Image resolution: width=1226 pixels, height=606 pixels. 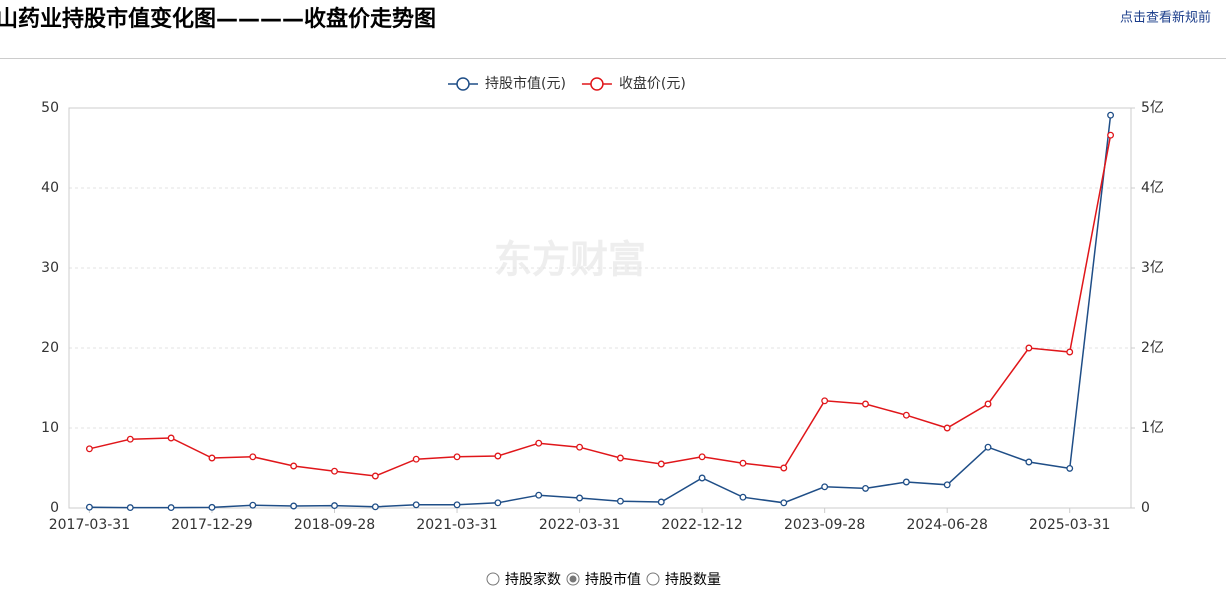 What do you see at coordinates (573, 579) in the screenshot?
I see `radio-dot` at bounding box center [573, 579].